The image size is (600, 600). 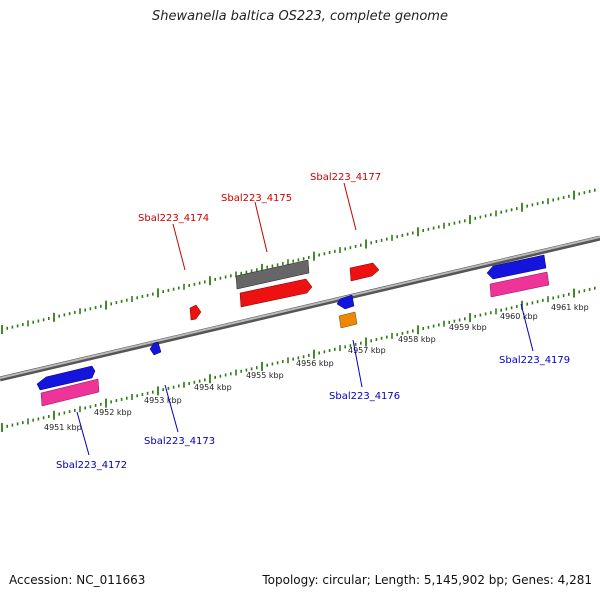 I want to click on gene-label-4176: Sbal223_4176, so click(x=364, y=396).